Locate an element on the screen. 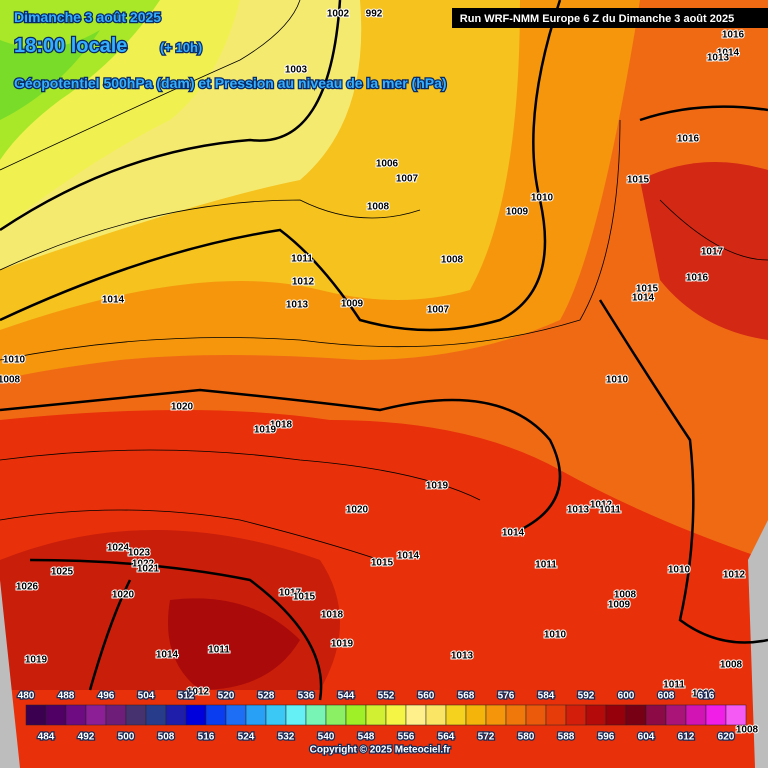 The width and height of the screenshot is (768, 768). legend-label: 584 is located at coordinates (546, 696).